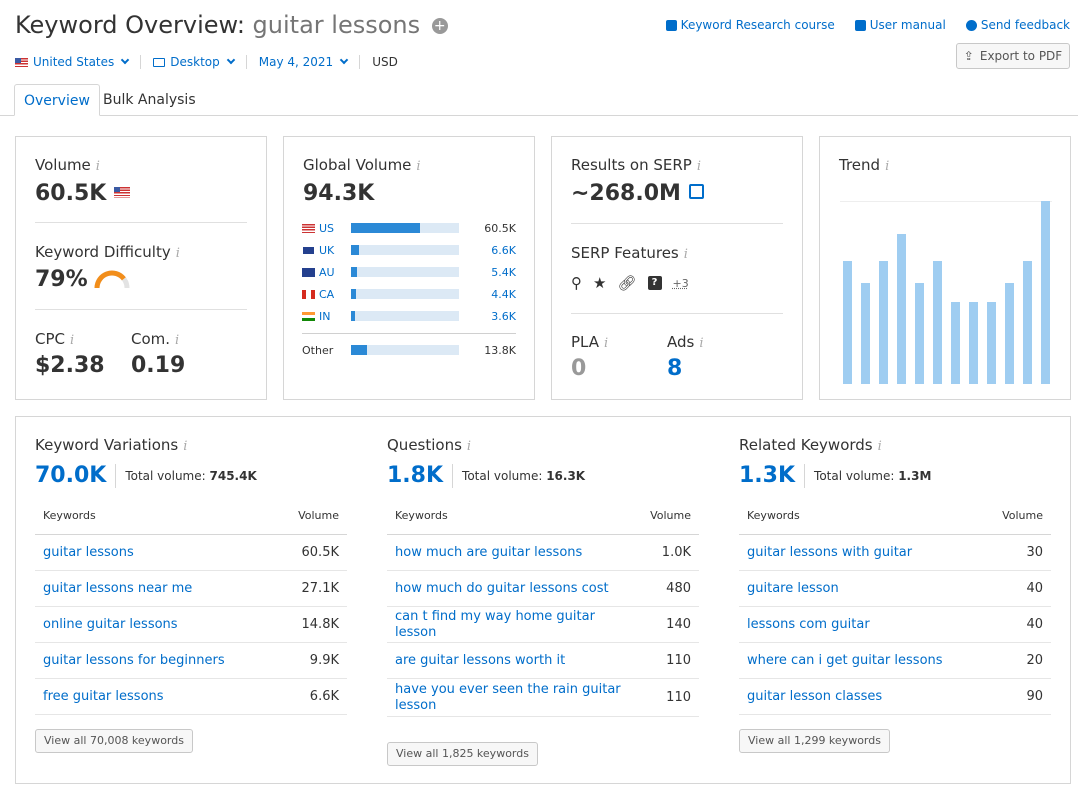 The height and width of the screenshot is (796, 1078). I want to click on volume-value: 40, so click(1034, 624).